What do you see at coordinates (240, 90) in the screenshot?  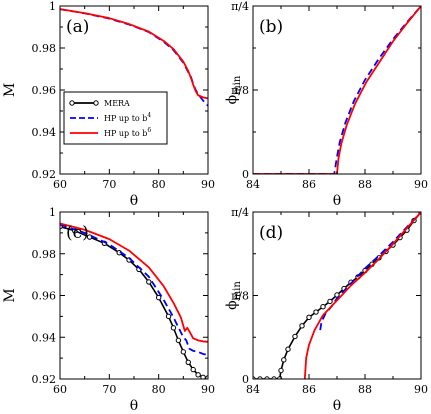 I see `y-tick-label-b: π/8` at bounding box center [240, 90].